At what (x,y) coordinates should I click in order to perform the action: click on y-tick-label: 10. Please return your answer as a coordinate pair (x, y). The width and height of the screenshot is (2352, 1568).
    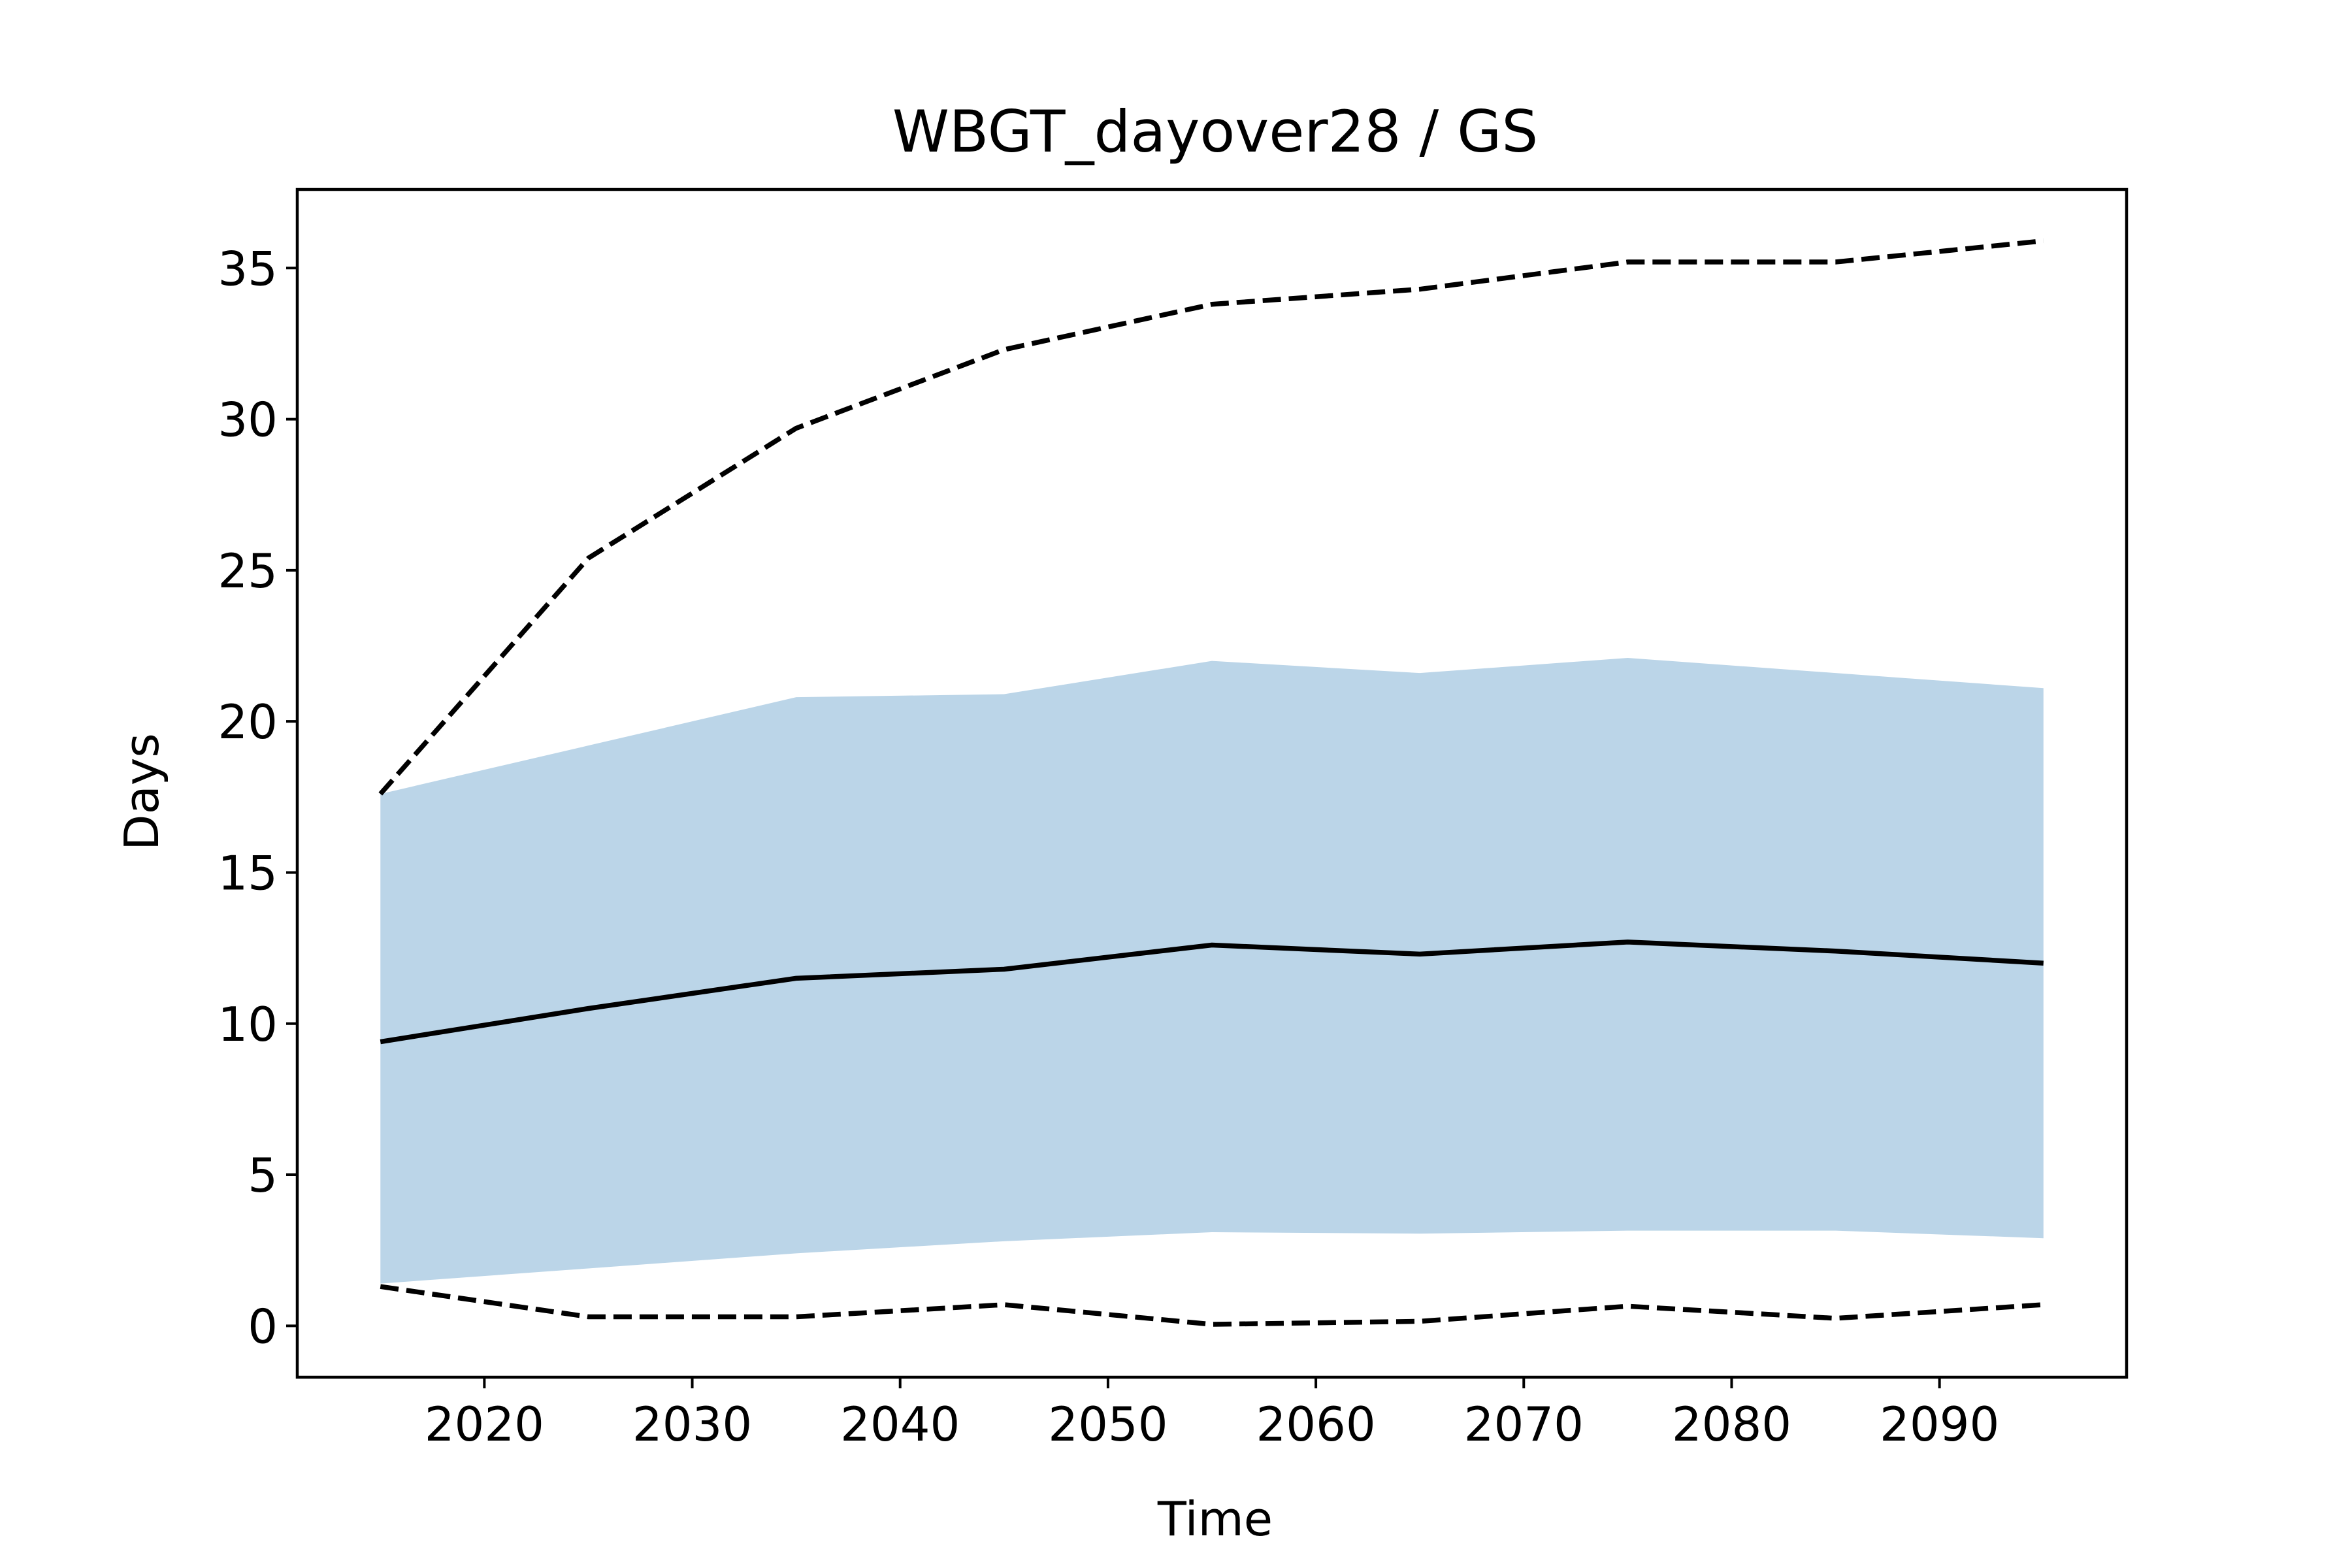
    Looking at the image, I should click on (248, 1024).